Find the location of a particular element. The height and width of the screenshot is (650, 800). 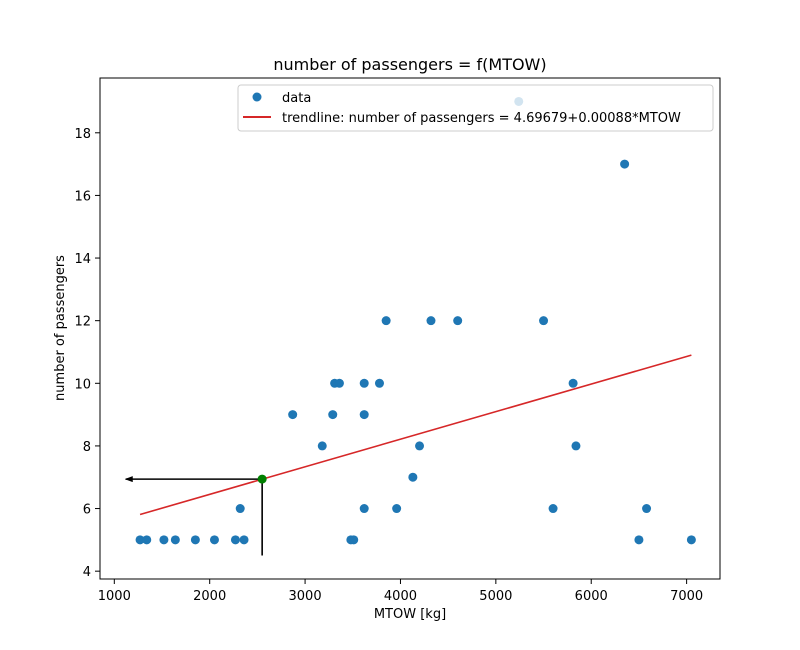

y-axis: 4 6 8 10 12 14 16 18 is located at coordinates (87, 353).